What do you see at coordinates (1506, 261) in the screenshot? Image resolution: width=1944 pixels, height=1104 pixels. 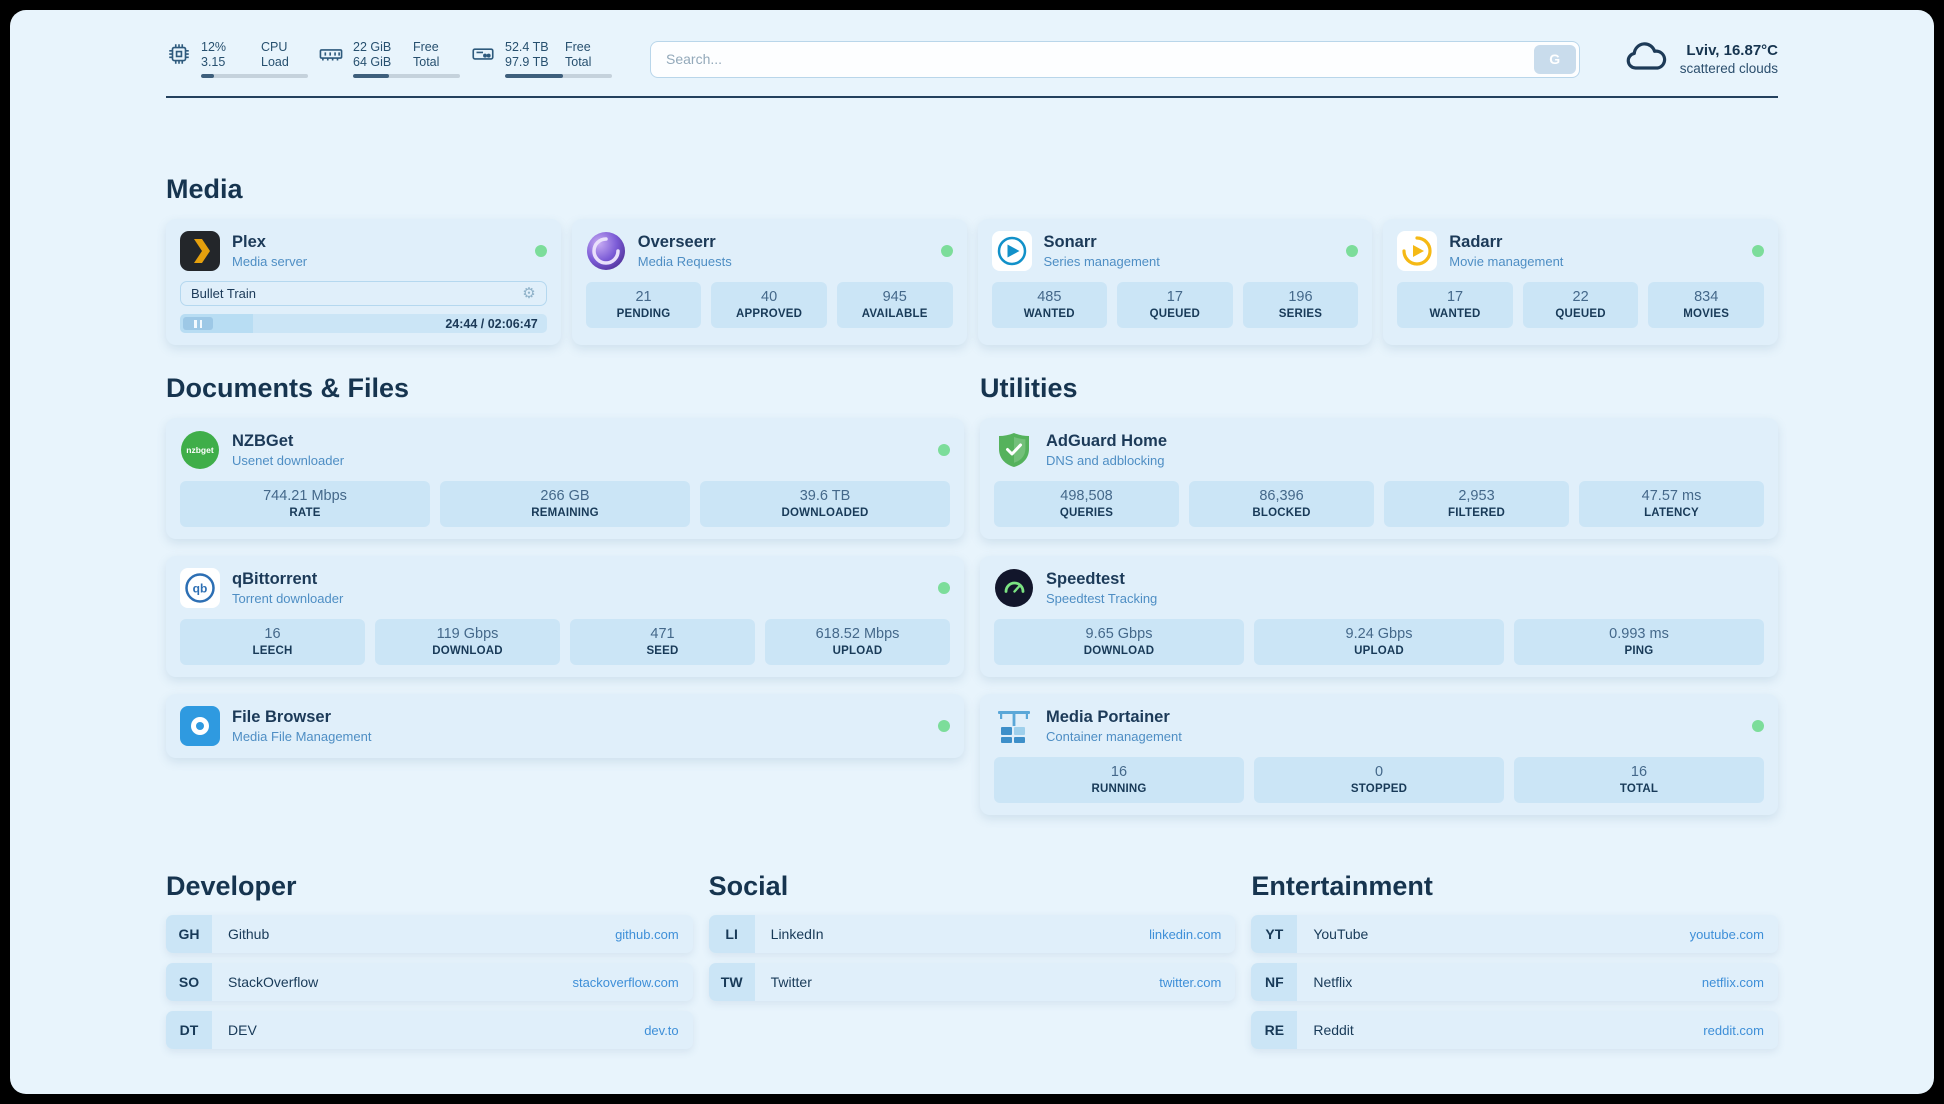 I see `service-subtitle: Movie management` at bounding box center [1506, 261].